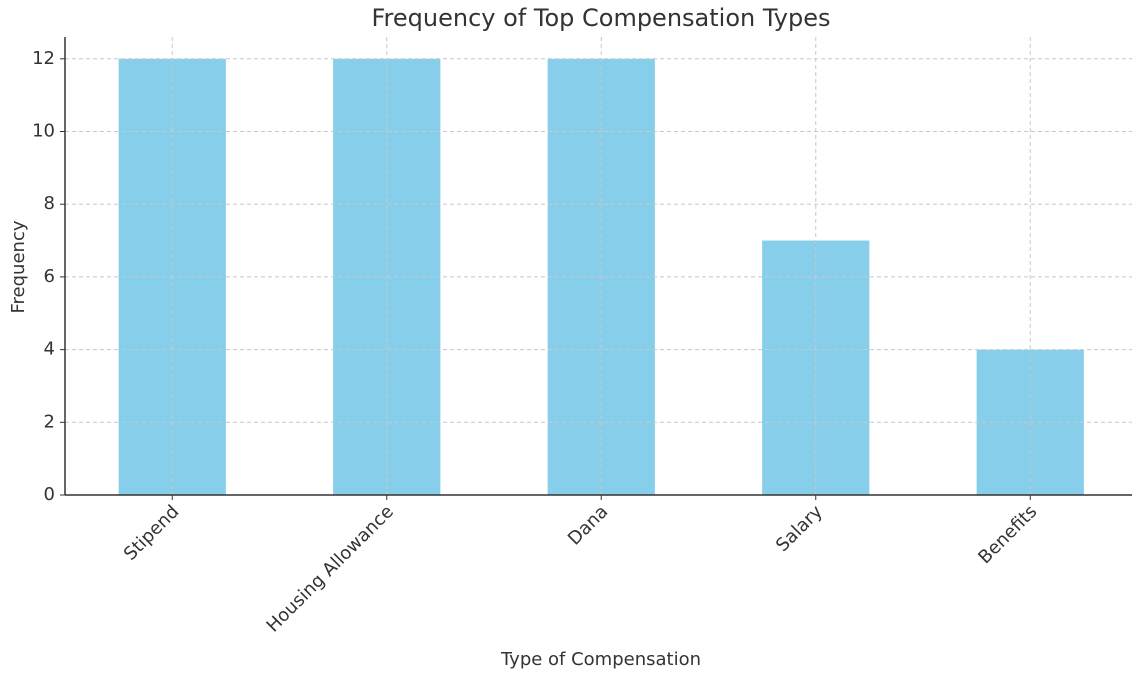  I want to click on y-tick-label: 6, so click(49, 276).